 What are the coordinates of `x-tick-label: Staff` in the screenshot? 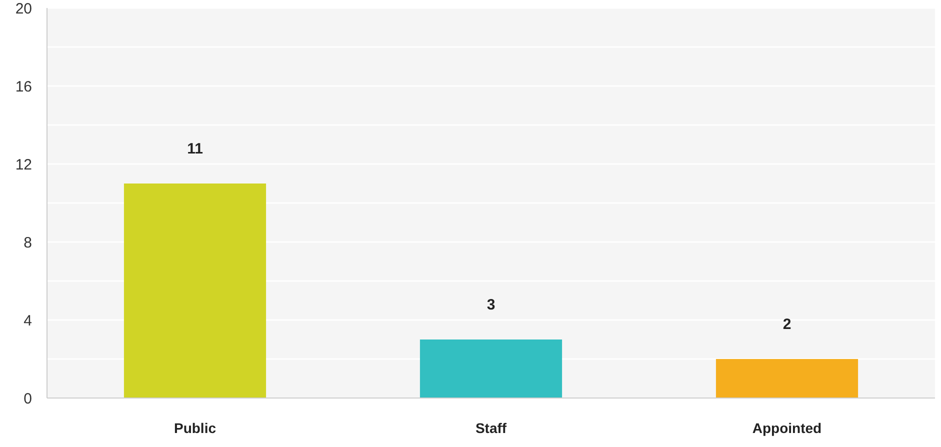 It's located at (491, 428).